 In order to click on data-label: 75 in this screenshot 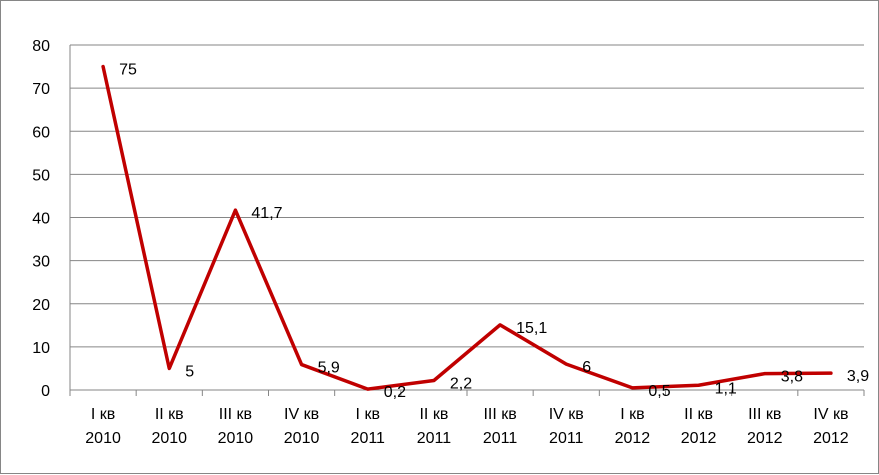, I will do `click(128, 70)`.